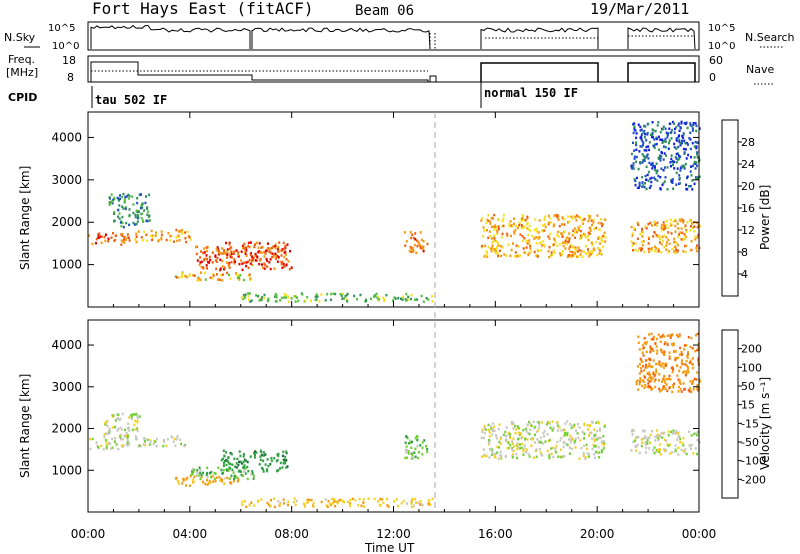  I want to click on x-tick-label: 20:00, so click(597, 534).